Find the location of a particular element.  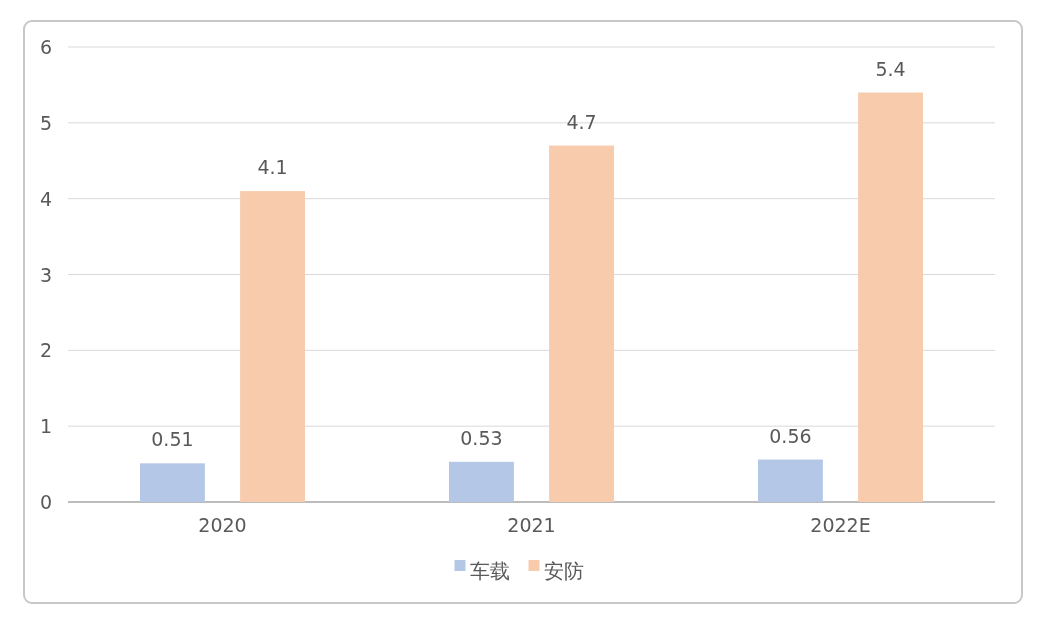

data-label: 0.51 is located at coordinates (172, 439).